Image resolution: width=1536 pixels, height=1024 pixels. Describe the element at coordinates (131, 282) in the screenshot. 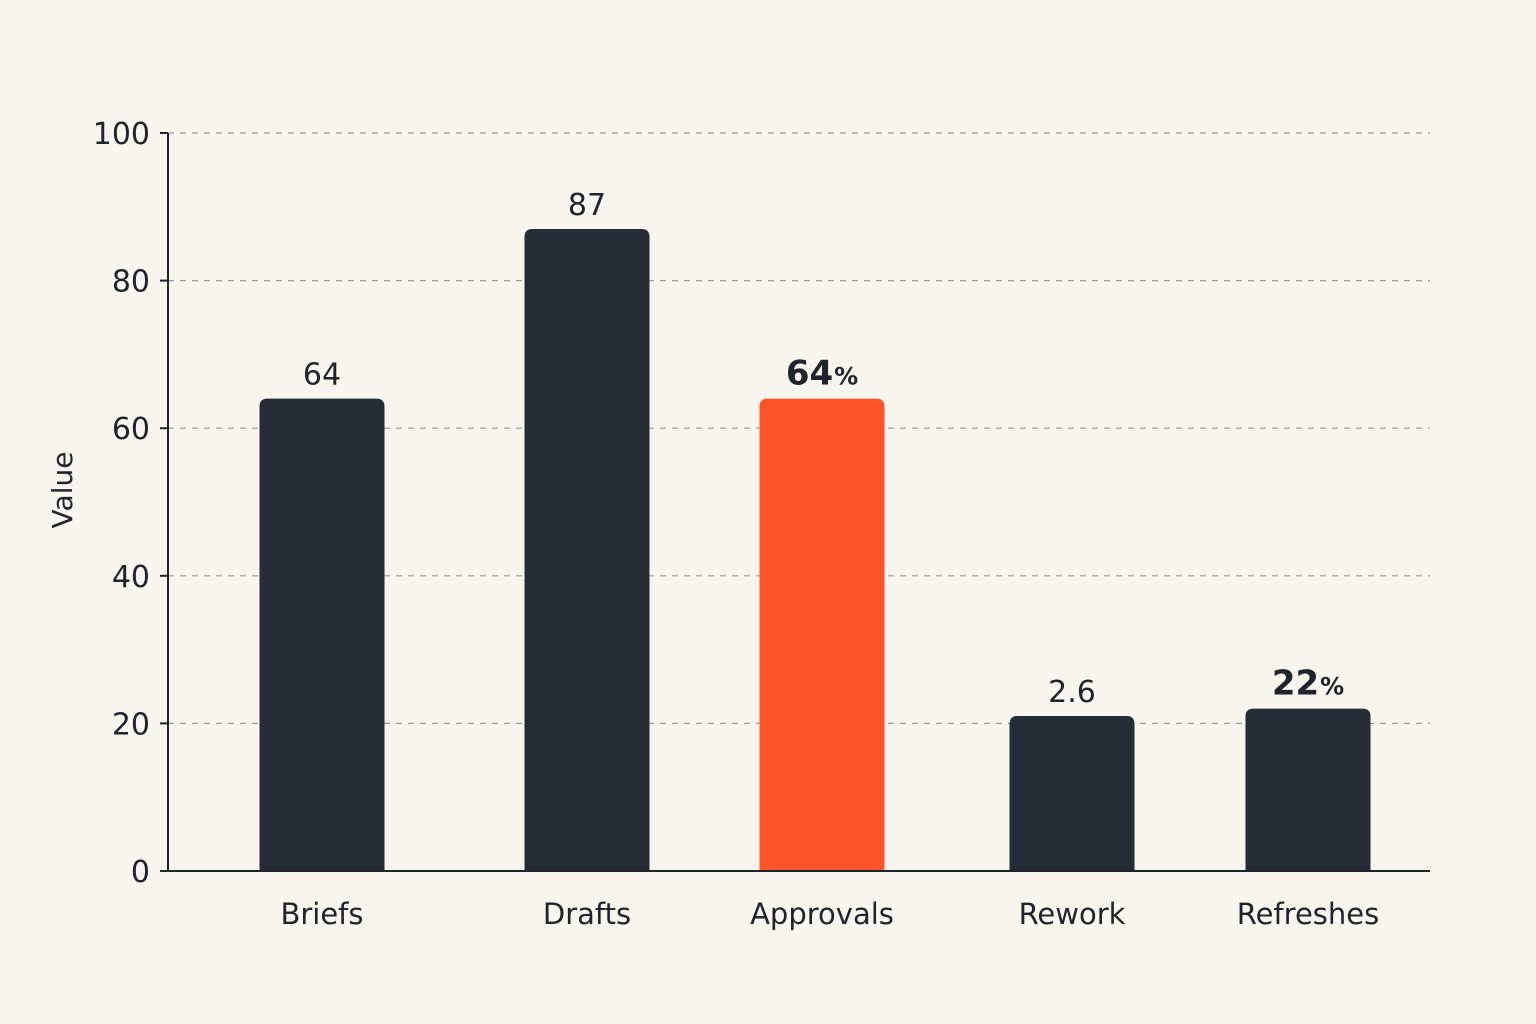

I see `y-tick-label: 80` at that location.